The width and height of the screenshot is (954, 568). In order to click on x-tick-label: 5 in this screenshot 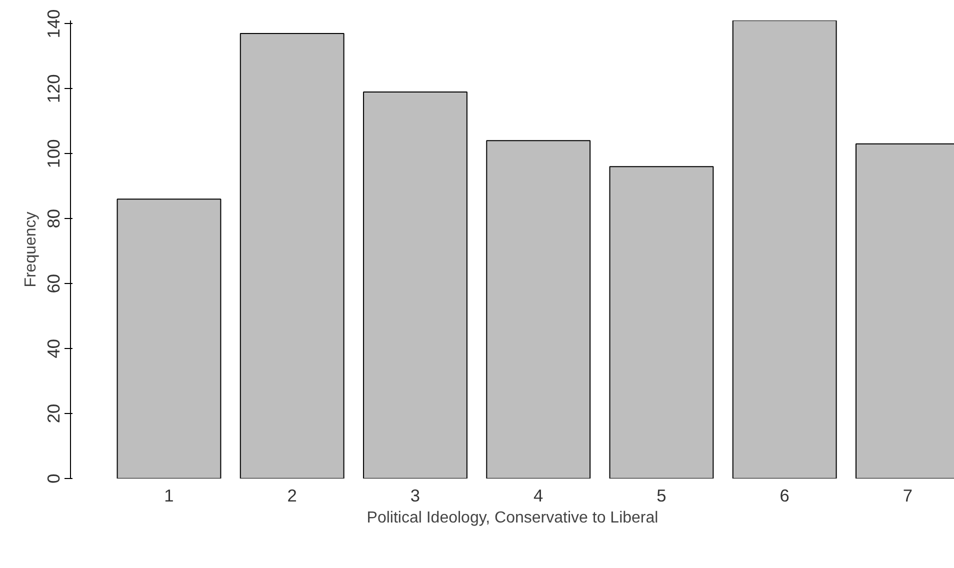, I will do `click(661, 496)`.